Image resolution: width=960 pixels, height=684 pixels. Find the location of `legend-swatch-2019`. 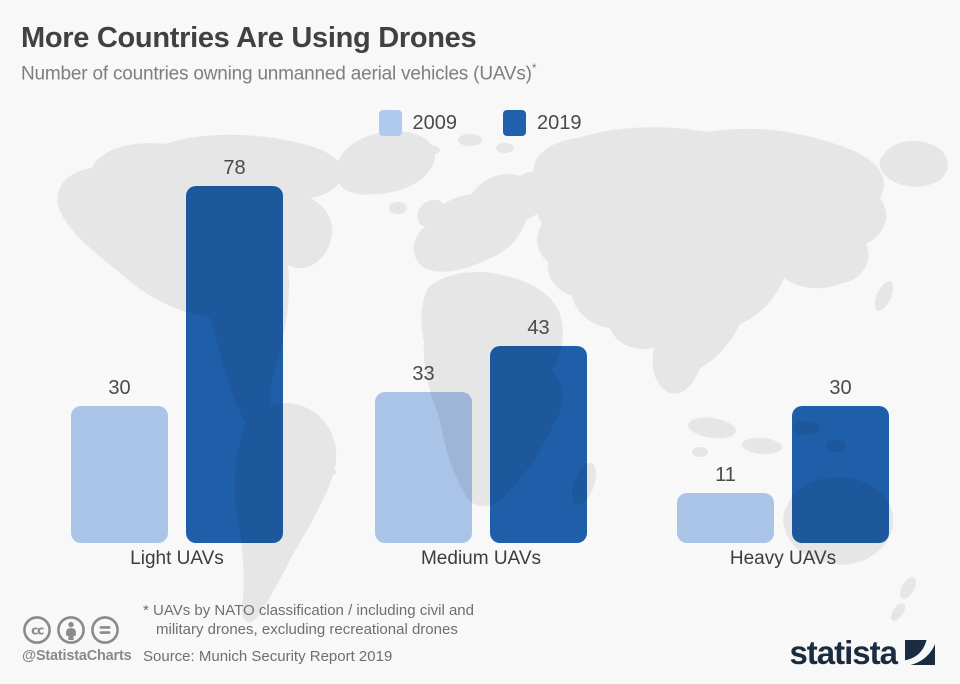

legend-swatch-2019 is located at coordinates (514, 123).